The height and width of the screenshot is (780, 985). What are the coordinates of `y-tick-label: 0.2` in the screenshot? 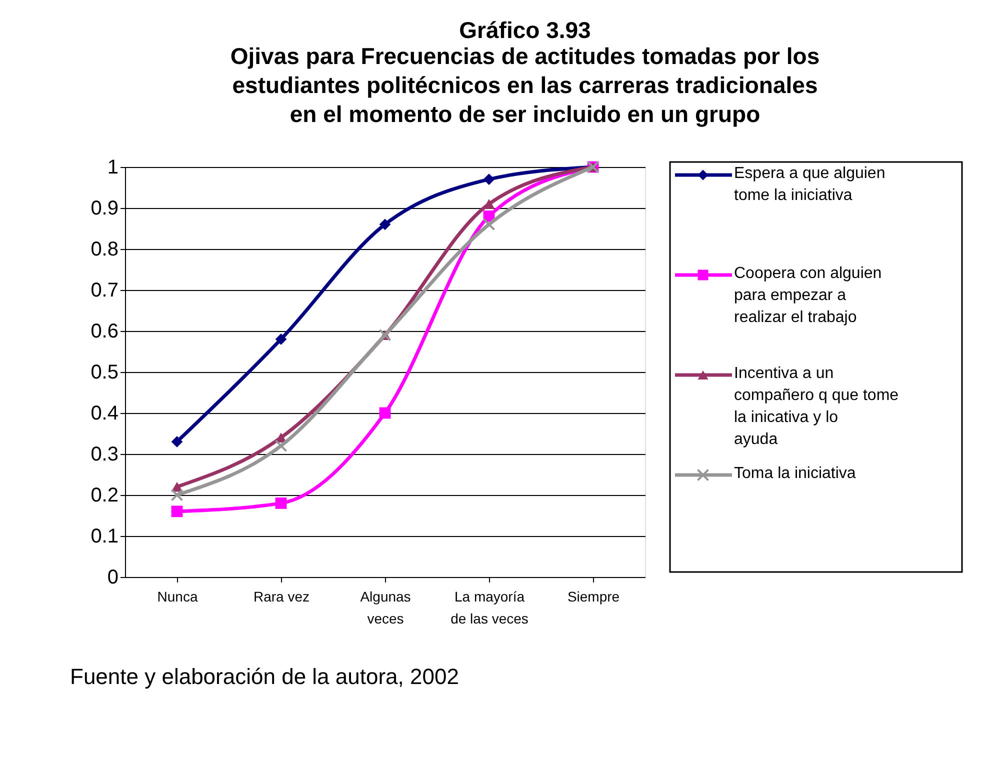 It's located at (104, 495).